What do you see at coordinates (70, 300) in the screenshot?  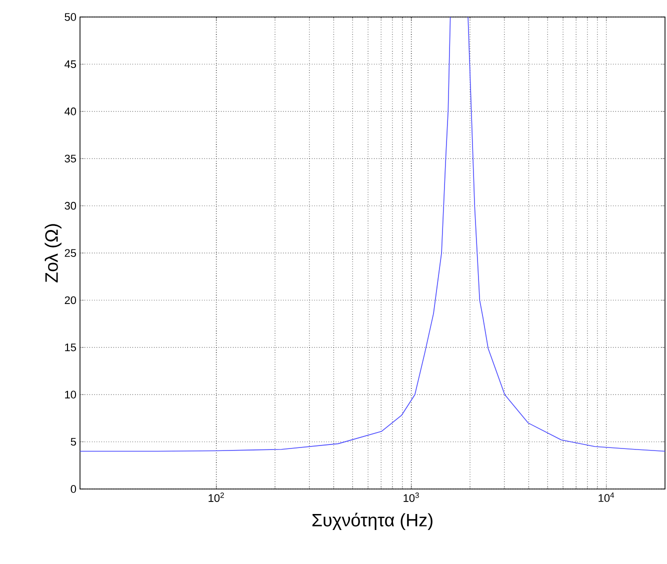 I see `y-tick-label: 20` at bounding box center [70, 300].